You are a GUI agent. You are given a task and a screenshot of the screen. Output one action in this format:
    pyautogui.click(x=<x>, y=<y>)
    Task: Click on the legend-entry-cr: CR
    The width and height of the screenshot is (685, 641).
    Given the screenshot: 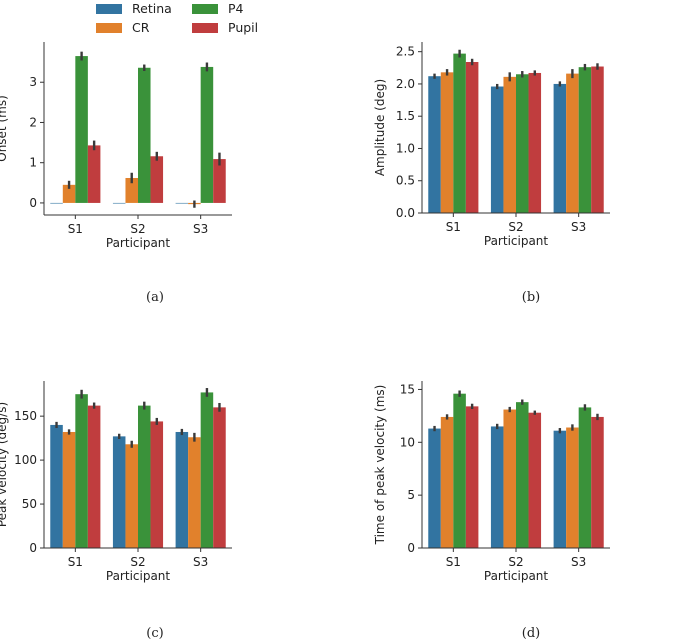 What is the action you would take?
    pyautogui.click(x=123, y=27)
    